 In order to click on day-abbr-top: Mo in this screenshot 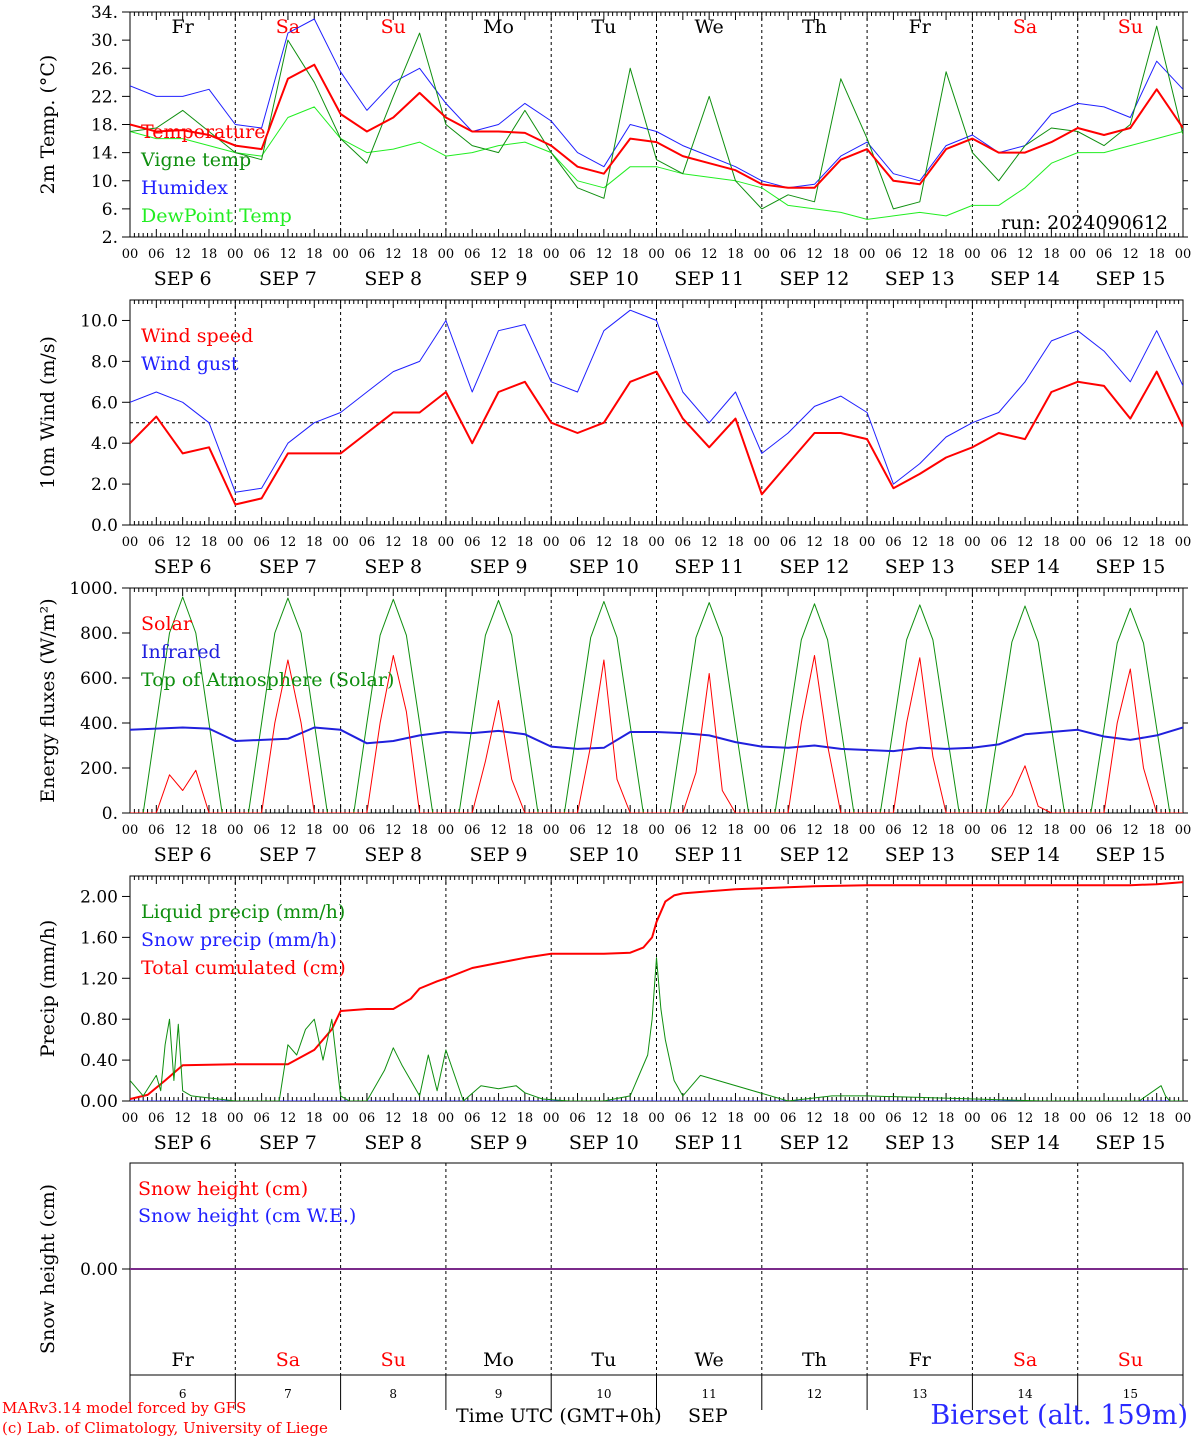, I will do `click(498, 27)`.